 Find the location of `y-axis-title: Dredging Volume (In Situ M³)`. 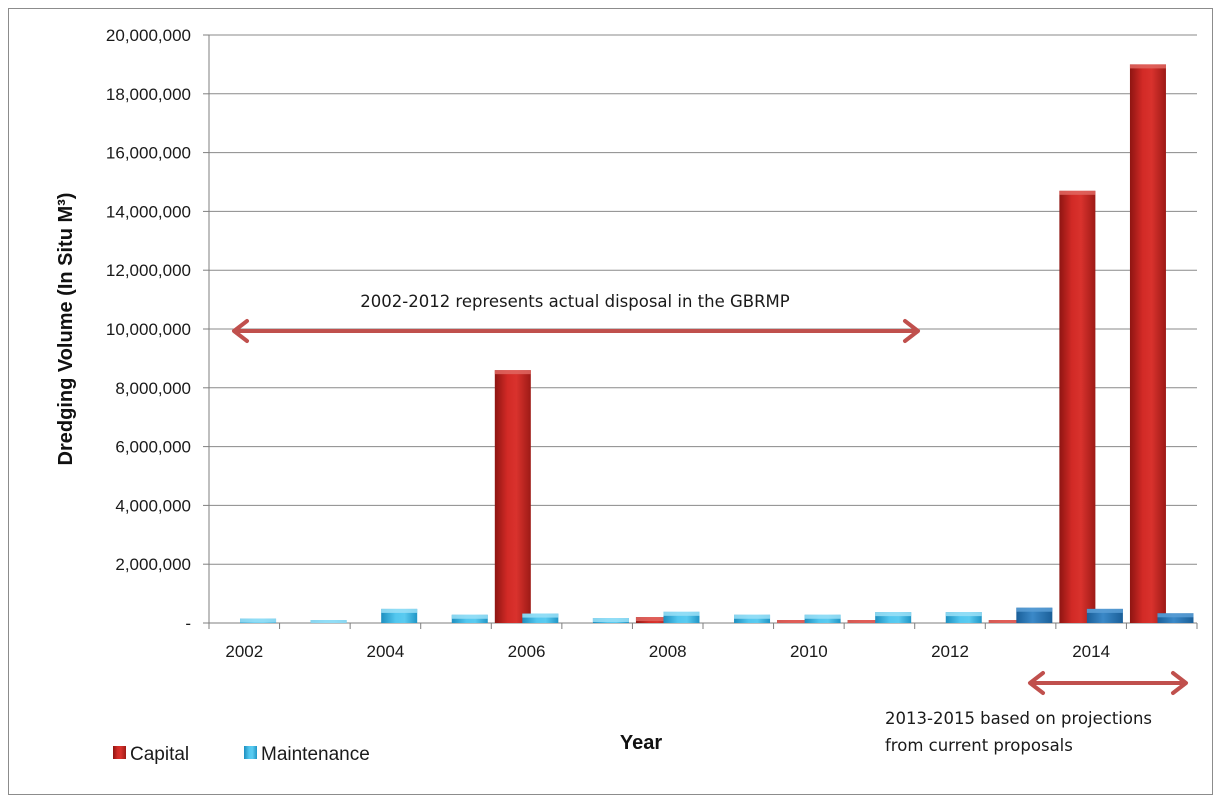

y-axis-title: Dredging Volume (In Situ M³) is located at coordinates (66, 329).